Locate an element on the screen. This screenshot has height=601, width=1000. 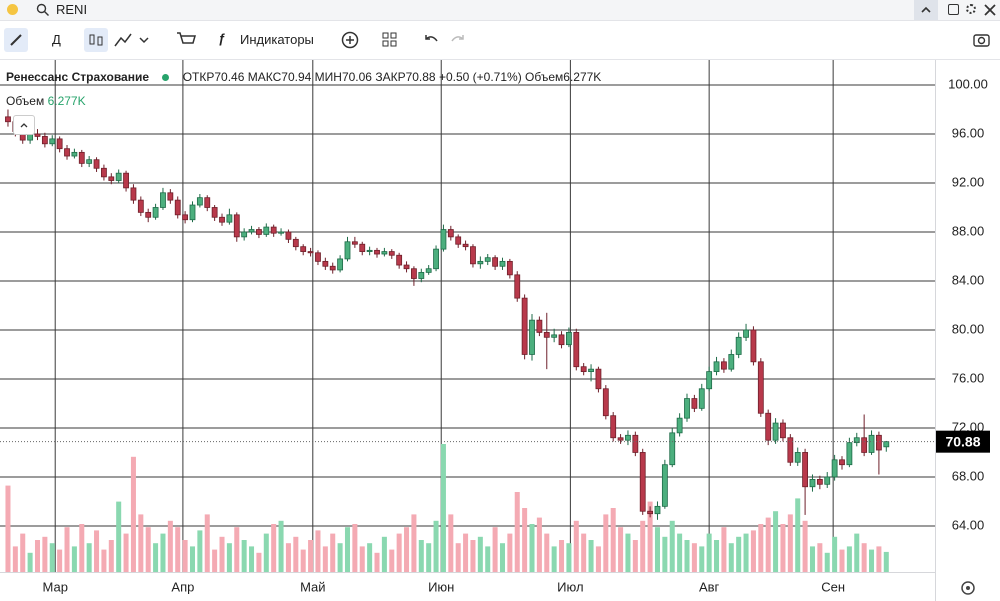
open-label: ОТКР is located at coordinates (198, 77).